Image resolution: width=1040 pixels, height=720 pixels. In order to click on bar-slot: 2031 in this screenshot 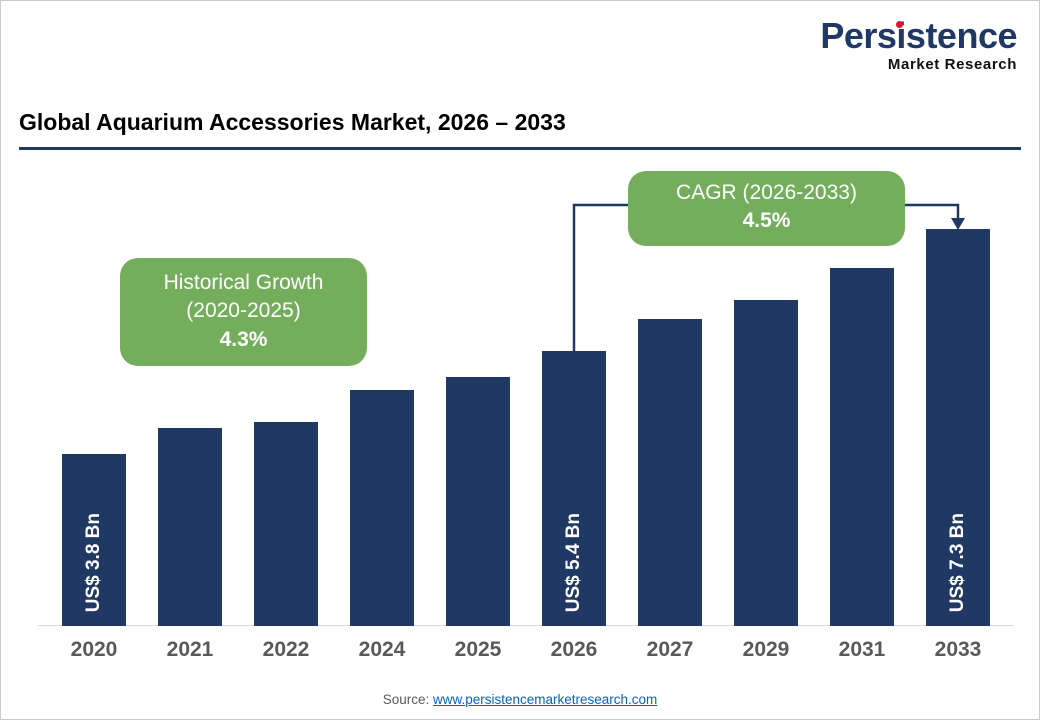, I will do `click(862, 428)`.